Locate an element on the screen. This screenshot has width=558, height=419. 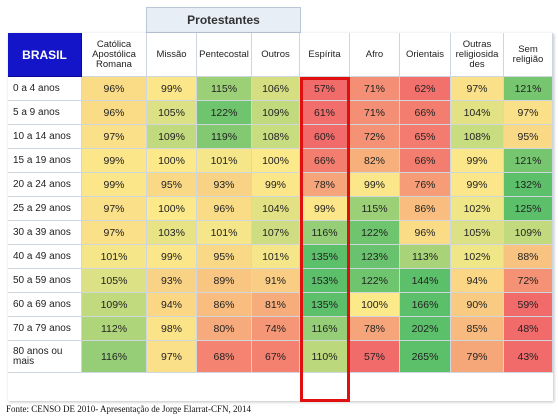
value-cell: 60% is located at coordinates (325, 137).